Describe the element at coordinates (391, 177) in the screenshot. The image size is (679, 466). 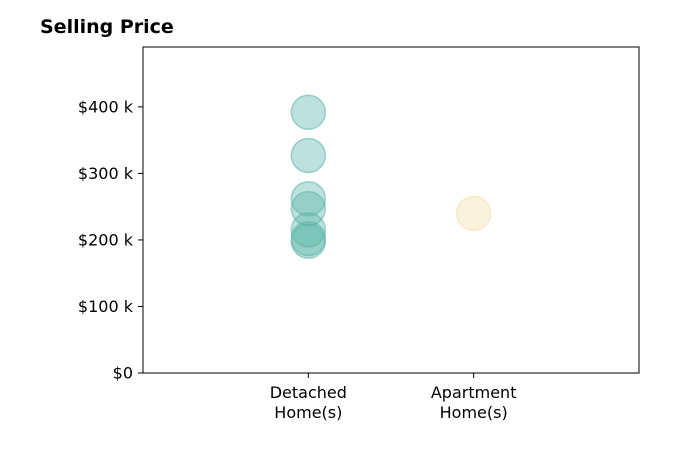
I see `data-points` at that location.